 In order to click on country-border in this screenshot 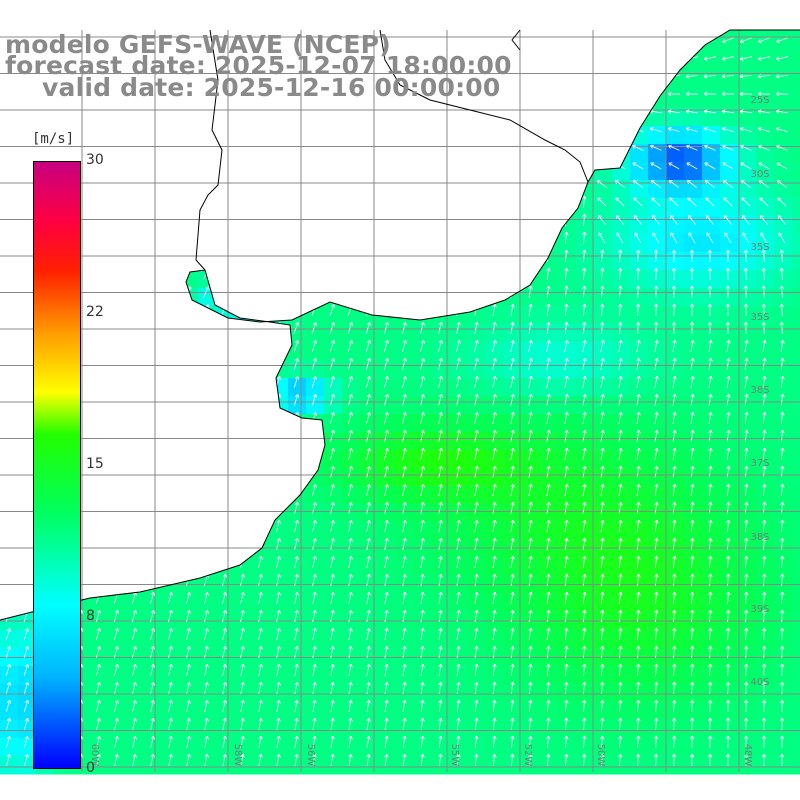, I will do `click(209, 150)`.